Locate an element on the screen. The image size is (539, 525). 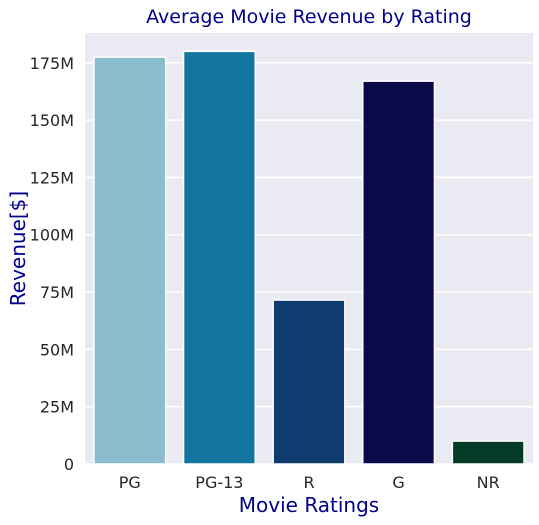
x-tick-labels: PG PG-13 R G NR is located at coordinates (309, 482).